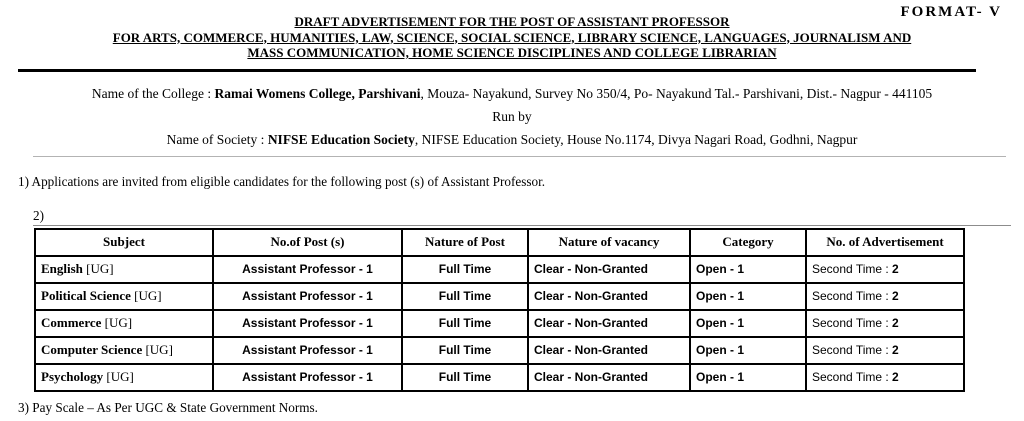 Image resolution: width=1024 pixels, height=421 pixels. Describe the element at coordinates (86, 295) in the screenshot. I see `subject-name: Political Science` at that location.